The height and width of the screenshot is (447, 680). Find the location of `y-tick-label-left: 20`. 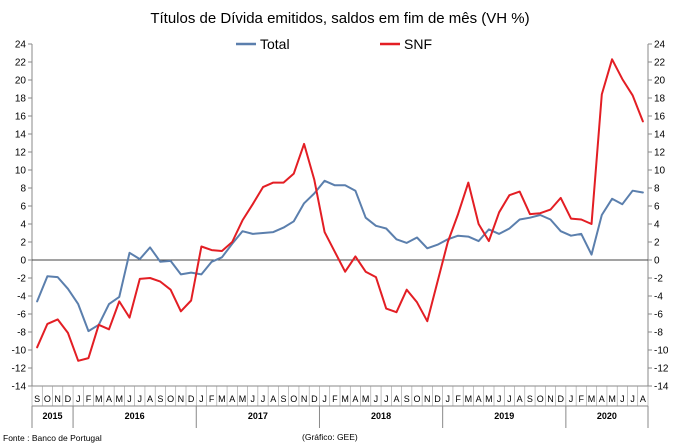

y-tick-label-left: 20 is located at coordinates (21, 81).